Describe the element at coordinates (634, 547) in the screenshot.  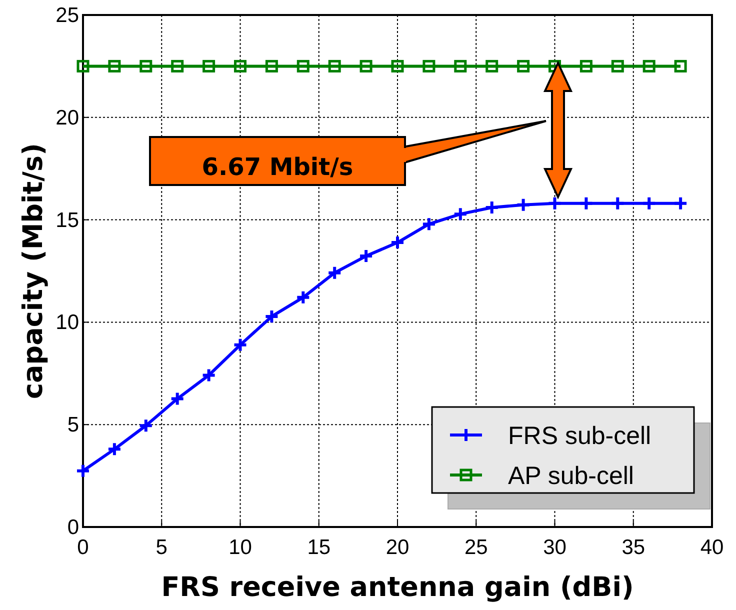
I see `x-tick-label: 35` at that location.